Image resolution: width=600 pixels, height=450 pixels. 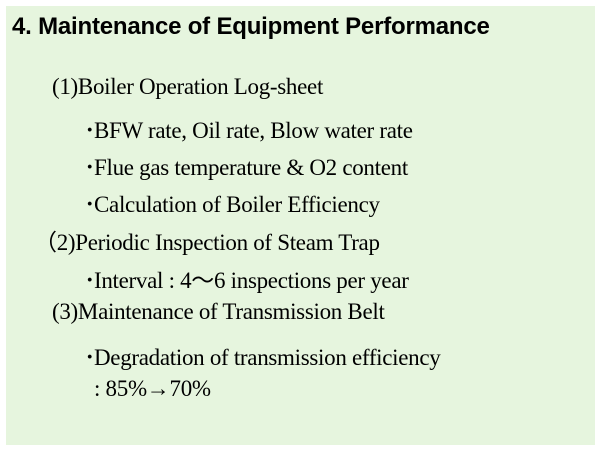 I want to click on bullet-item: ･Flue gas temperature & O2 content, so click(x=246, y=165).